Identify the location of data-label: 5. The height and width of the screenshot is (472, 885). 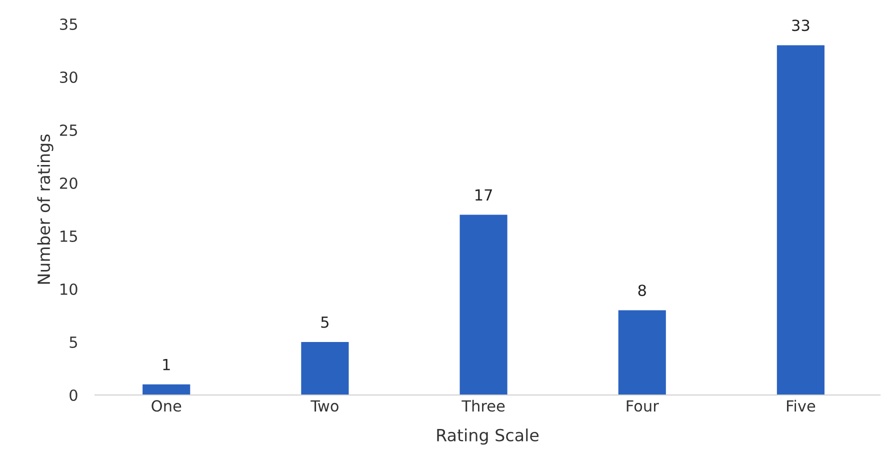
(324, 322).